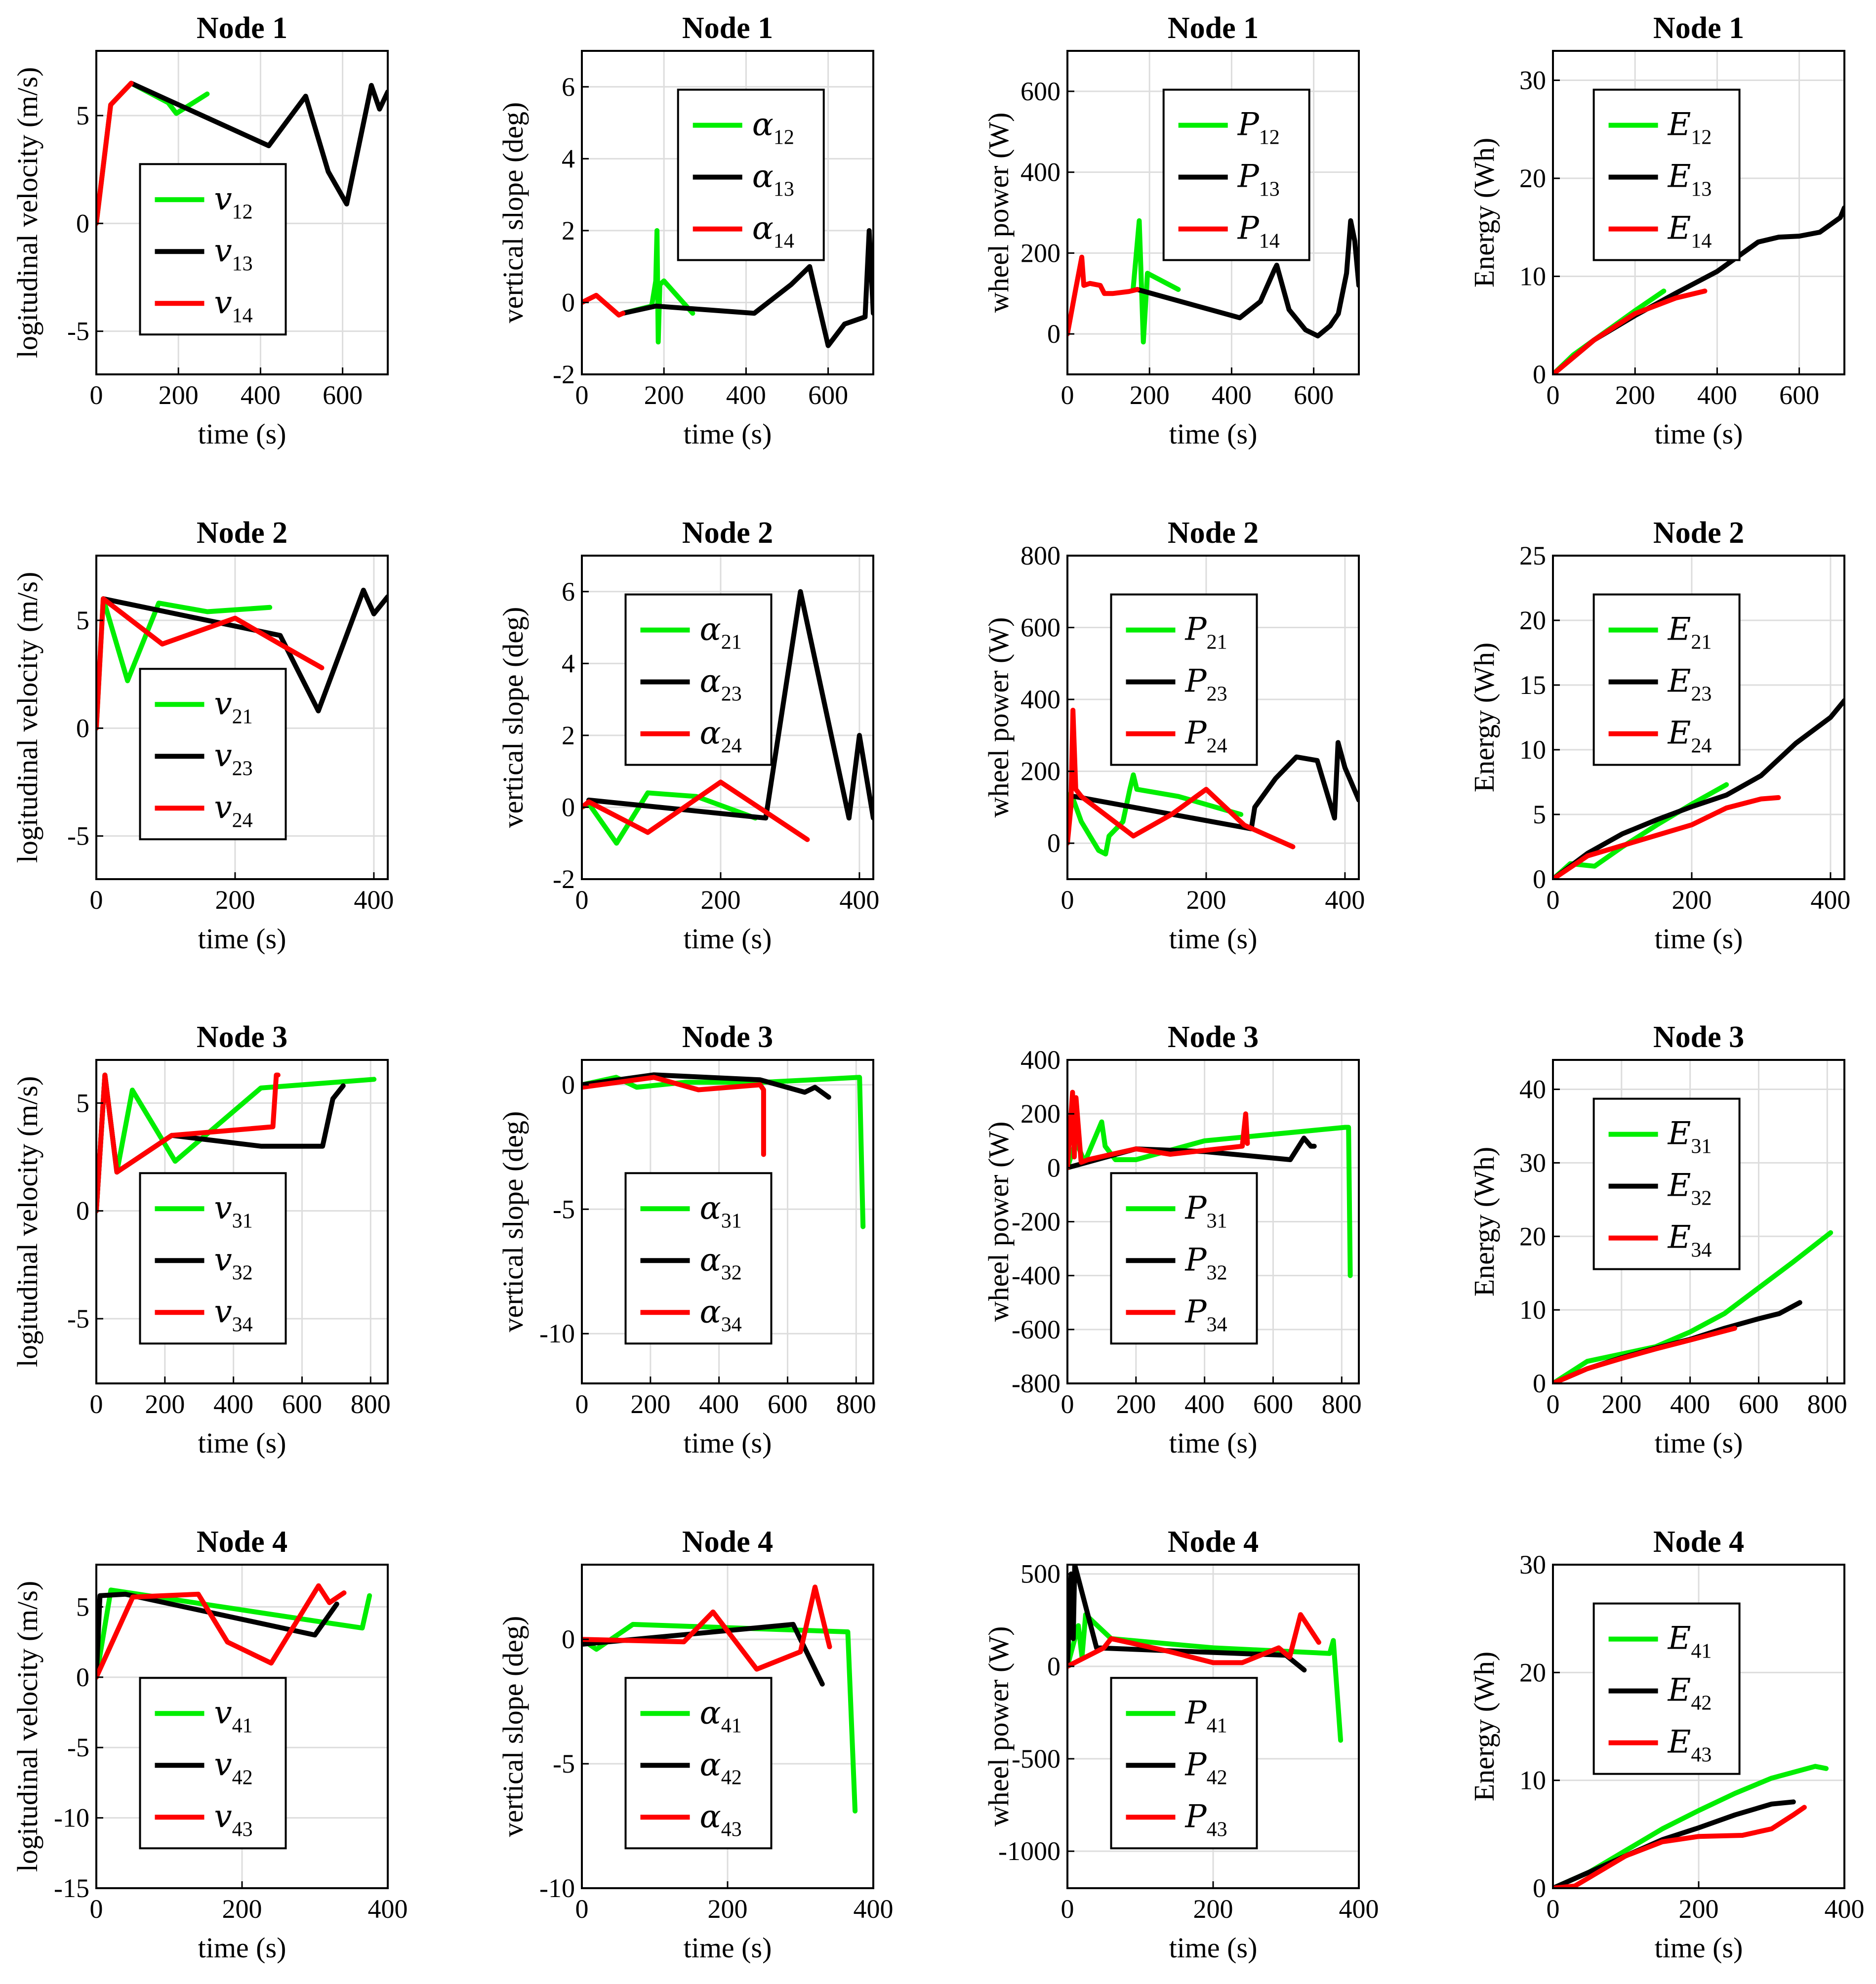 Image resolution: width=1876 pixels, height=1984 pixels. What do you see at coordinates (568, 302) in the screenshot?
I see `panel-1-2-ytick-label: 0` at bounding box center [568, 302].